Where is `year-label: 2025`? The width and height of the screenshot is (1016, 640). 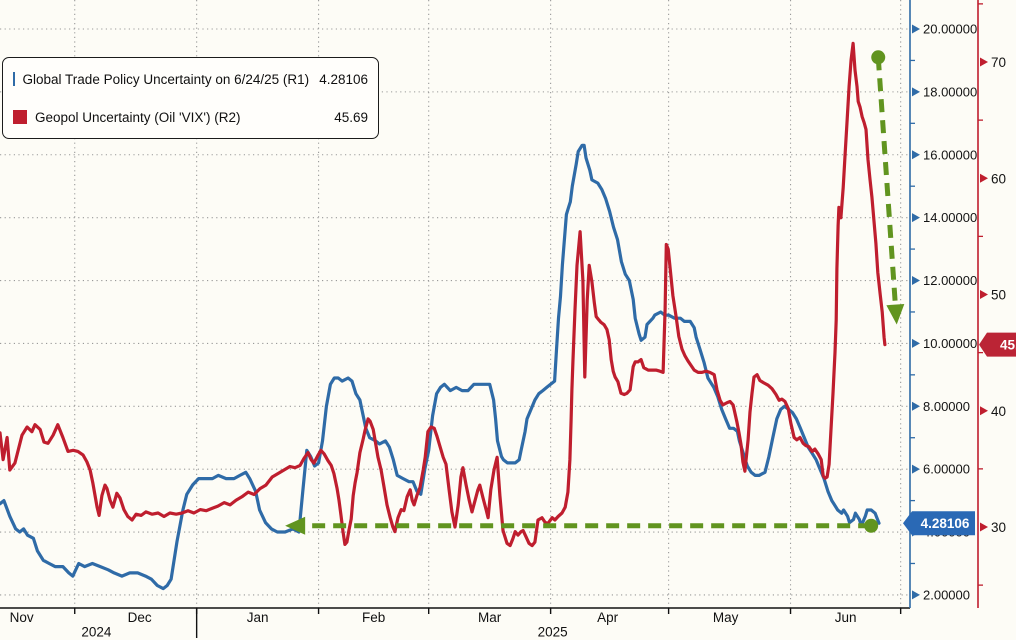
year-label: 2025 is located at coordinates (553, 632).